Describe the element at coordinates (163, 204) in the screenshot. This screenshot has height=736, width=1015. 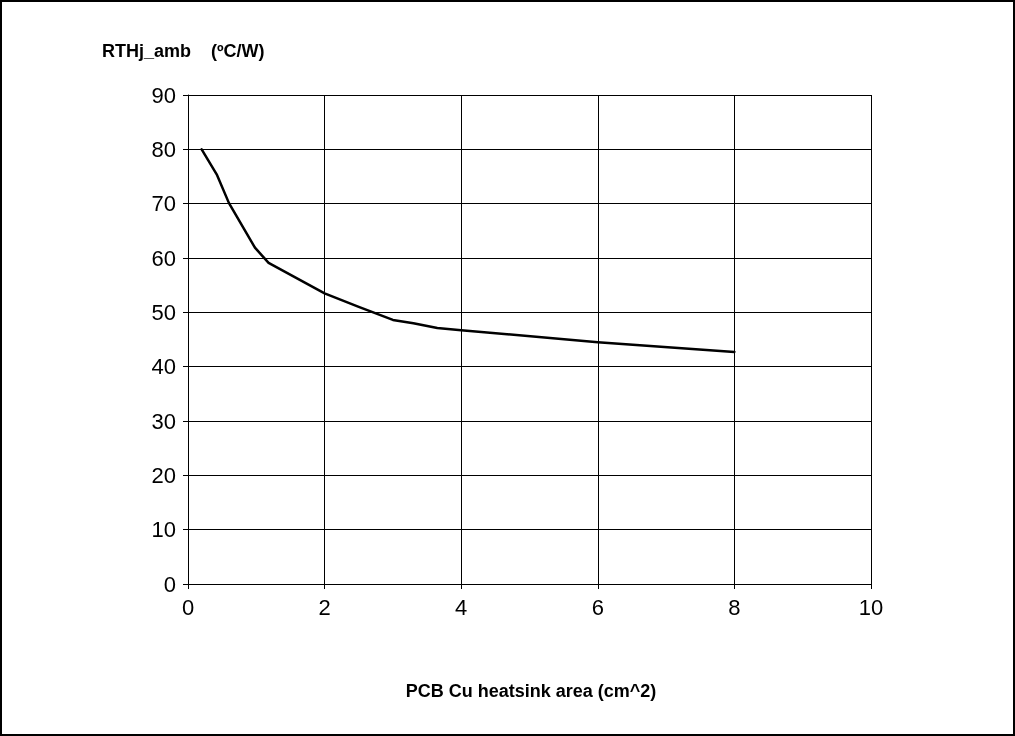
I see `y-tick-label: 70` at that location.